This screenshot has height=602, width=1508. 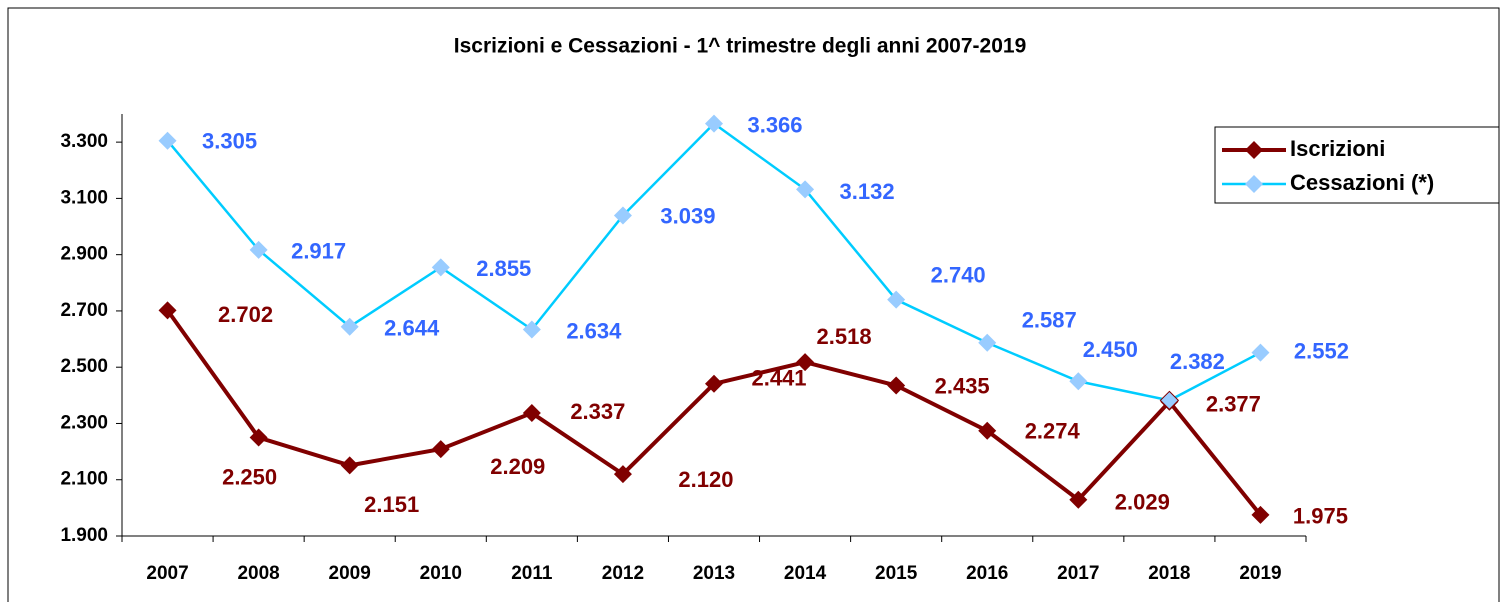 What do you see at coordinates (229, 141) in the screenshot?
I see `data-label: 3.305` at bounding box center [229, 141].